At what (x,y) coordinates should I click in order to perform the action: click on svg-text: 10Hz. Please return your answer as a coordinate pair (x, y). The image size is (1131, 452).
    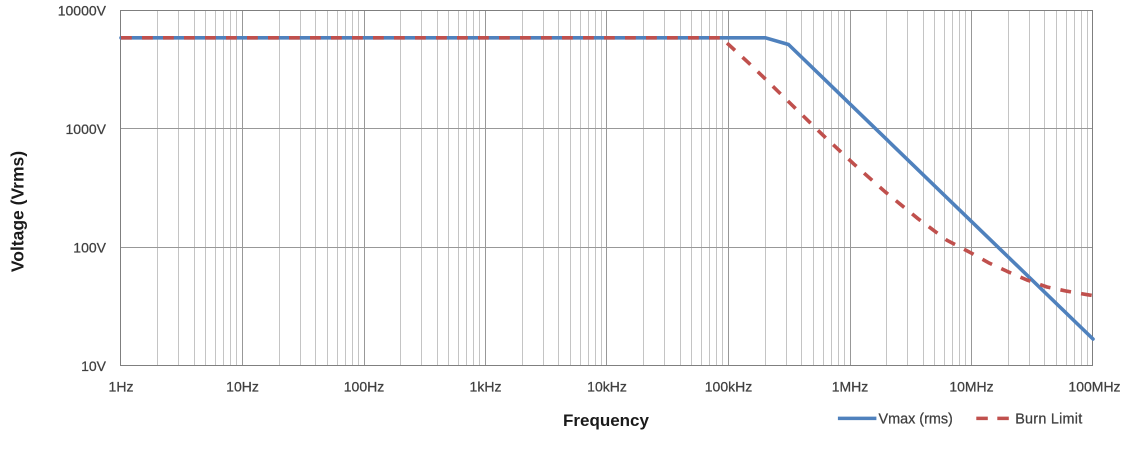
    Looking at the image, I should click on (242, 387).